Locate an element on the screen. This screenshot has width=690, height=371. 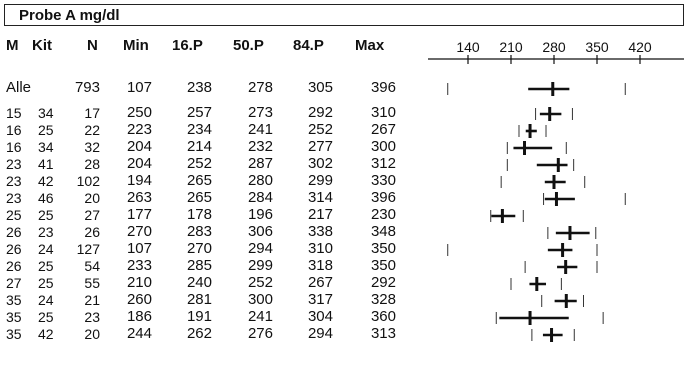
x-tick-label: 420 is located at coordinates (640, 47).